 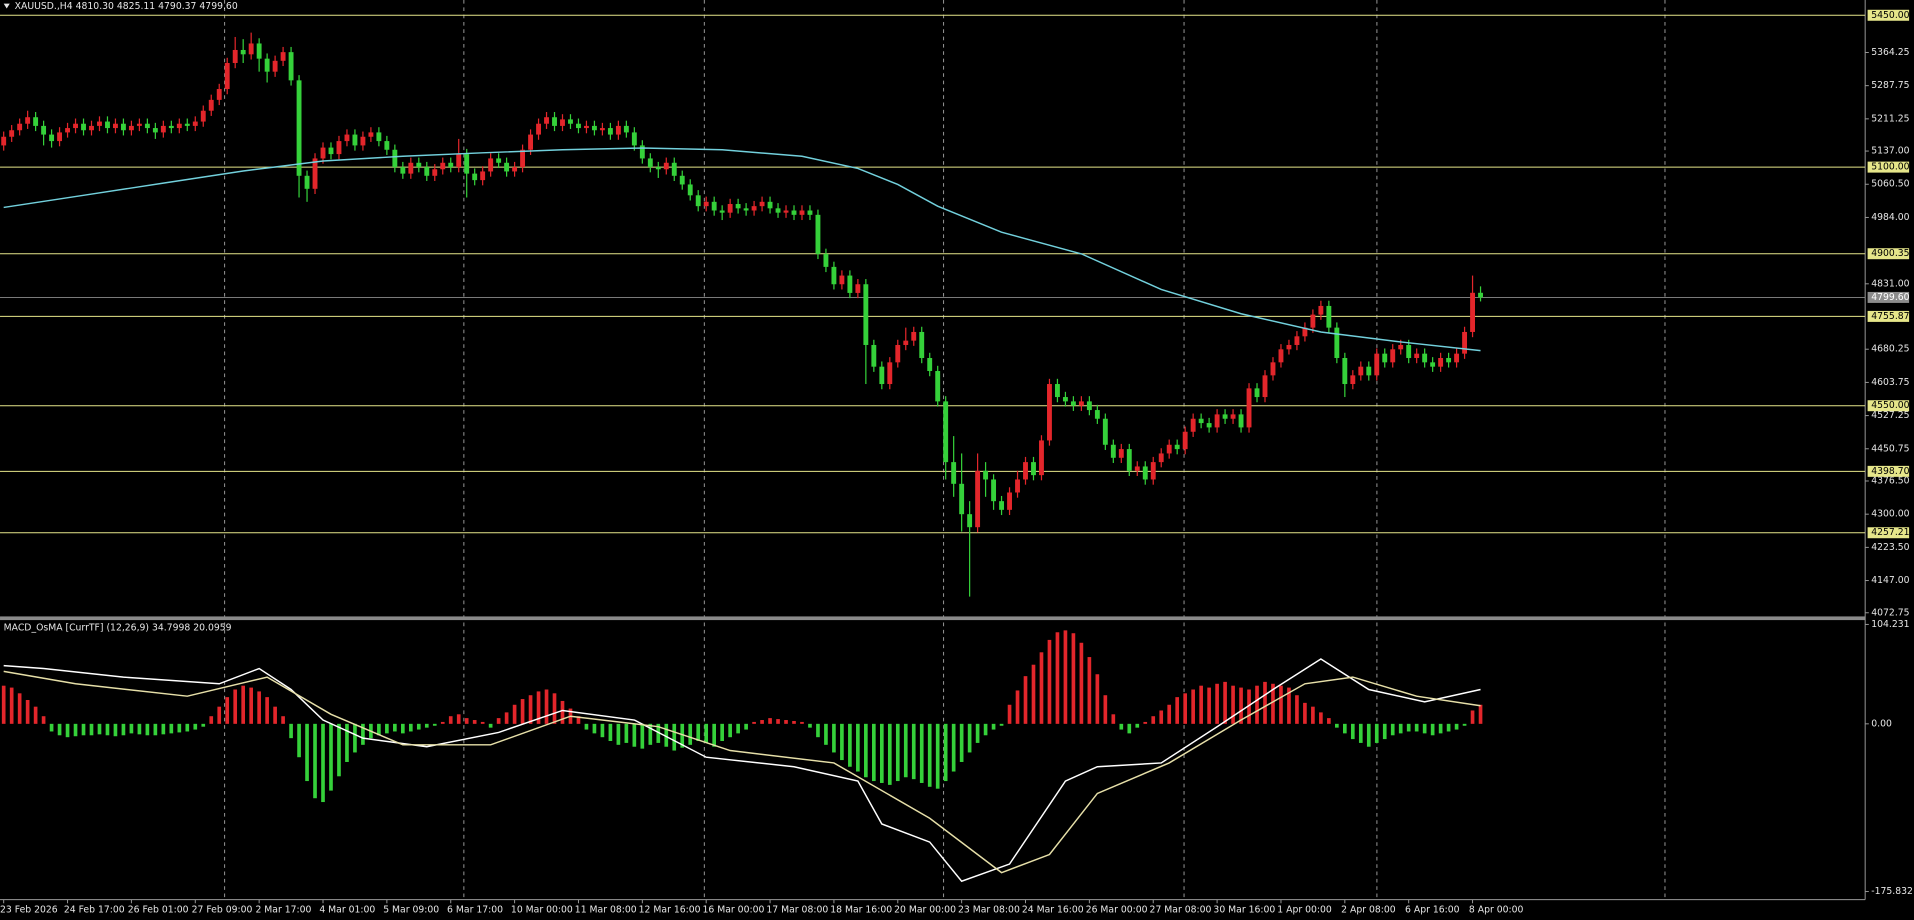 I want to click on price-level-label: 4550.00, so click(x=1890, y=405).